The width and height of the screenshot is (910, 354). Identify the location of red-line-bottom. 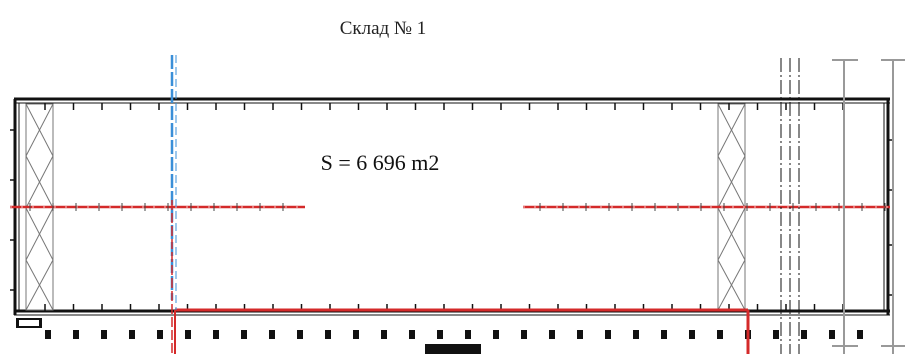
(462, 331).